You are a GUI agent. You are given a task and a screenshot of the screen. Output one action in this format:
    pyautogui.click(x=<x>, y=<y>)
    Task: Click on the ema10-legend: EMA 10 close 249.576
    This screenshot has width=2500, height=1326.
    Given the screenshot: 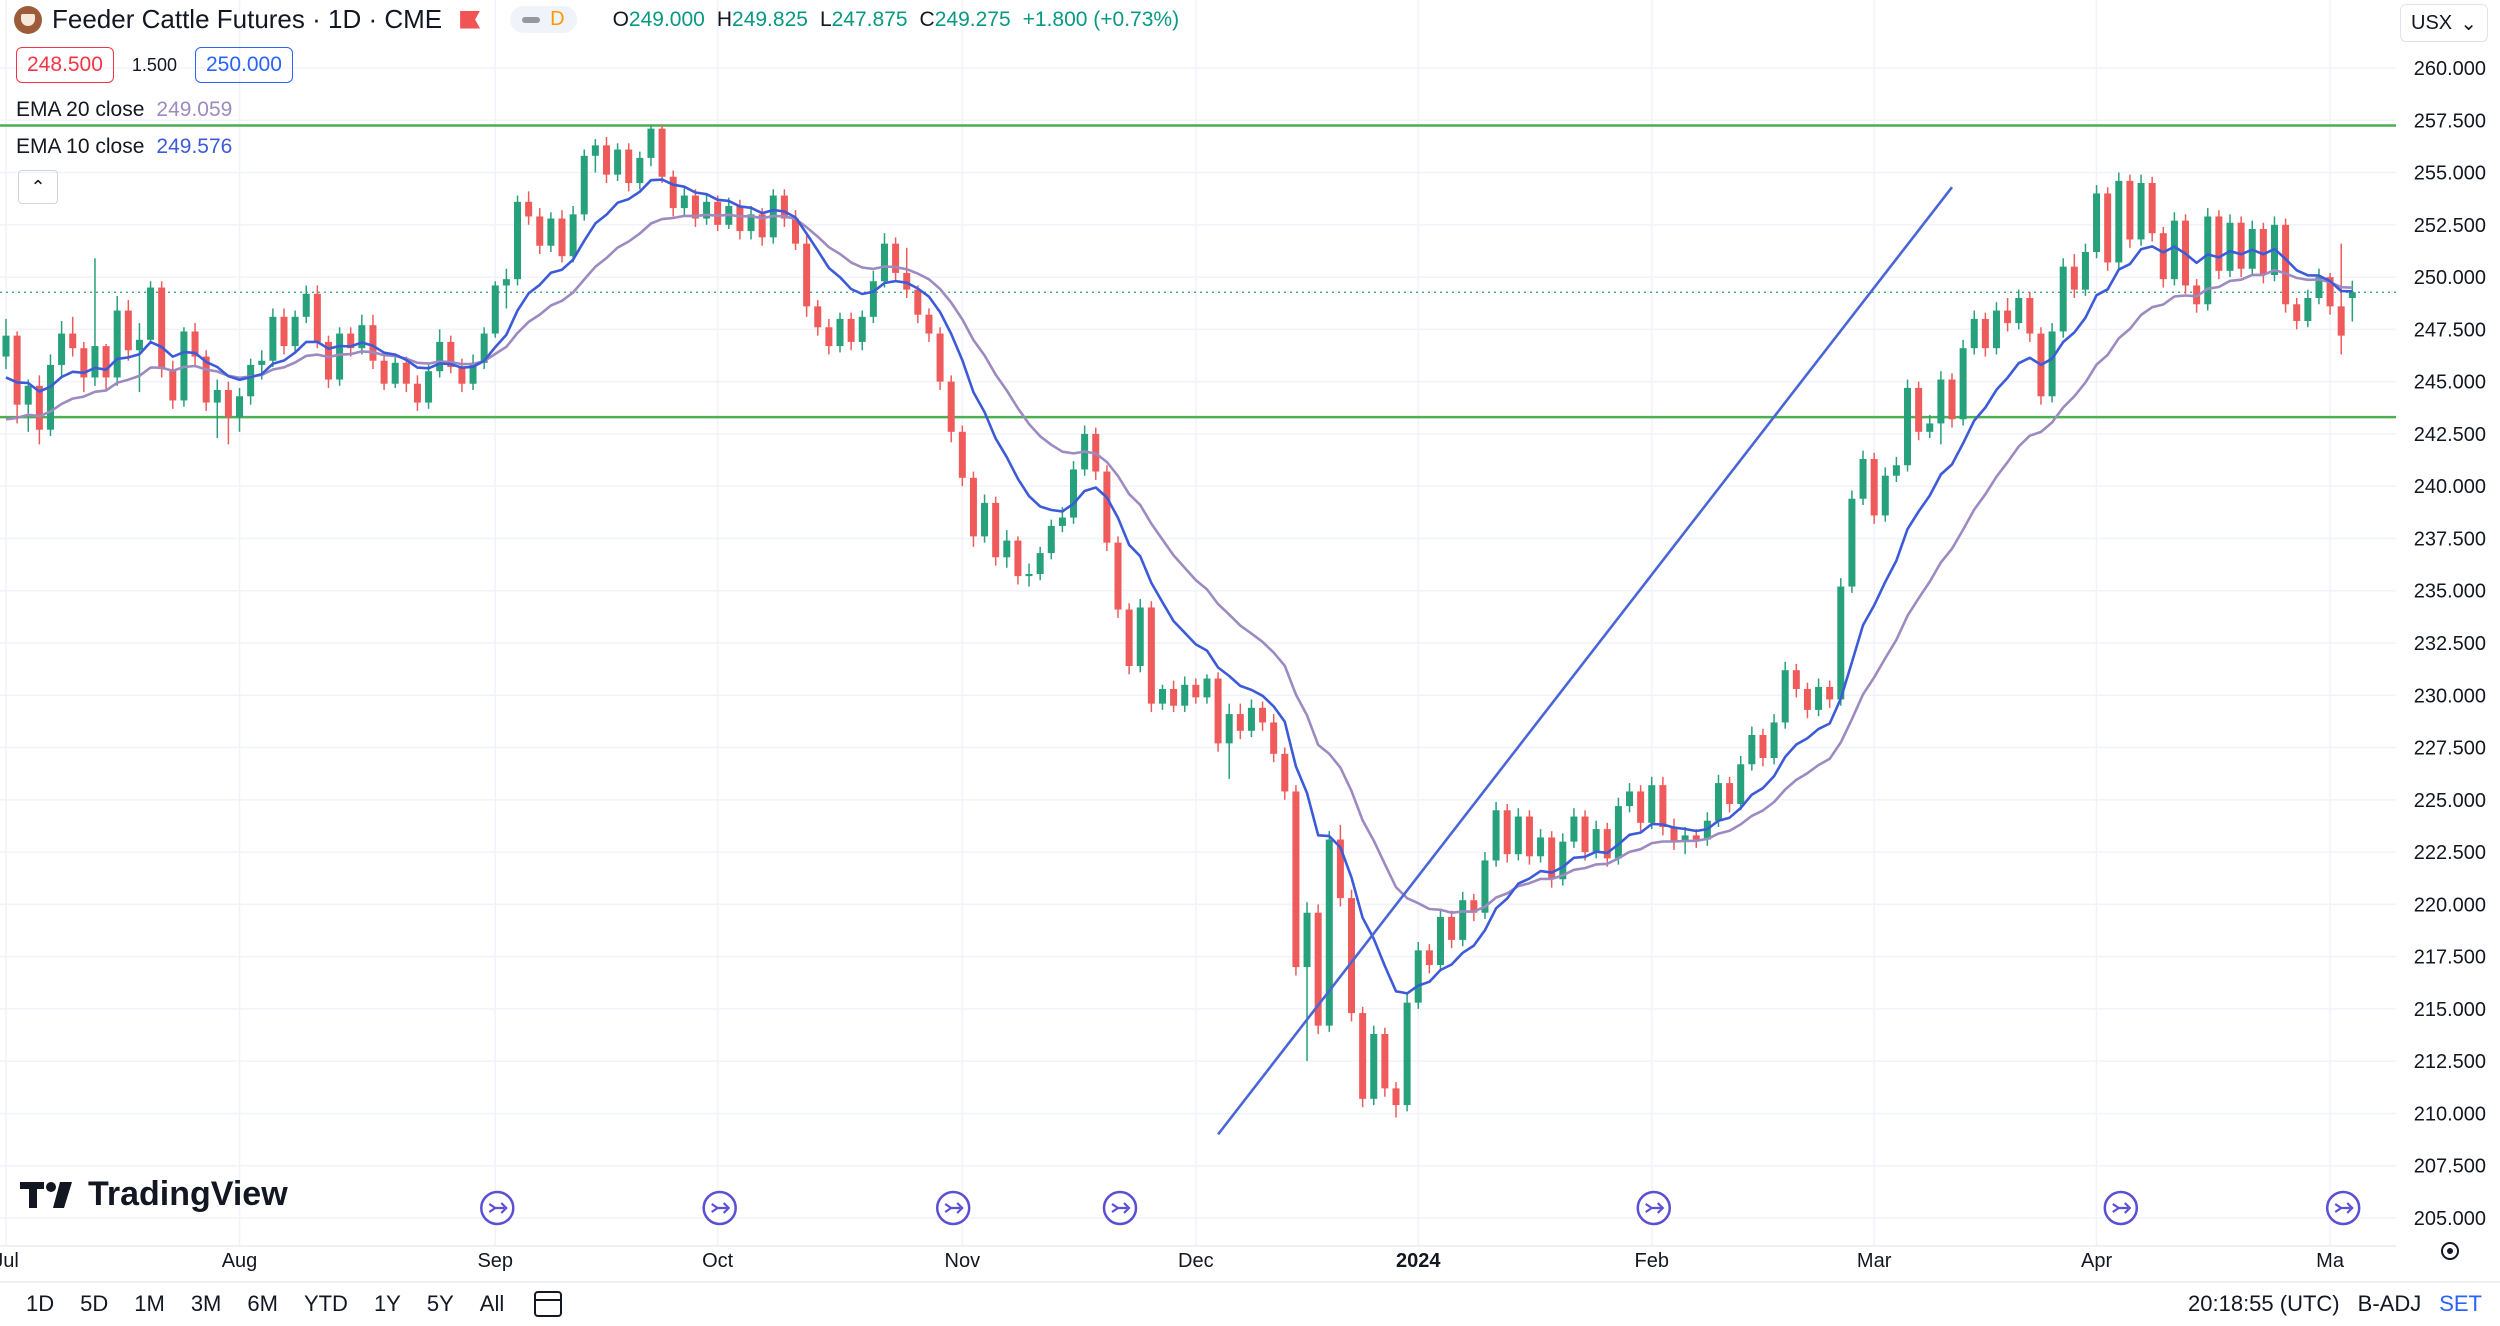 What is the action you would take?
    pyautogui.click(x=124, y=147)
    